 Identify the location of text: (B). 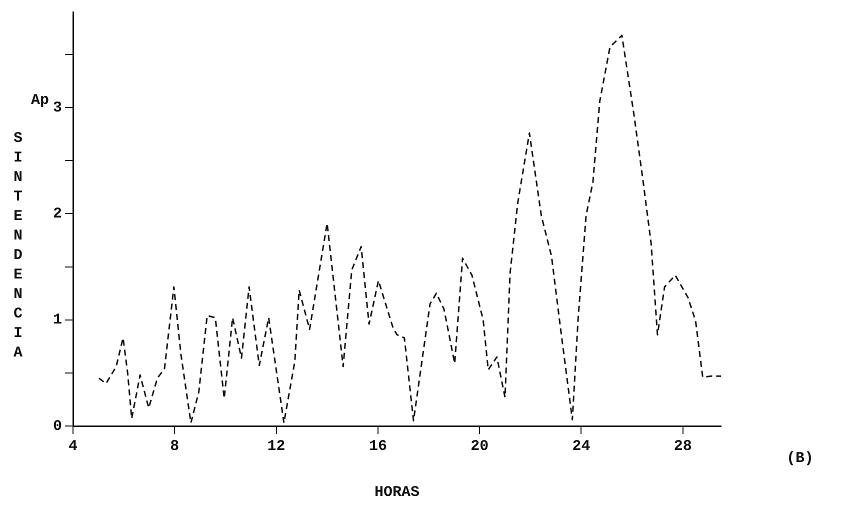
(800, 458).